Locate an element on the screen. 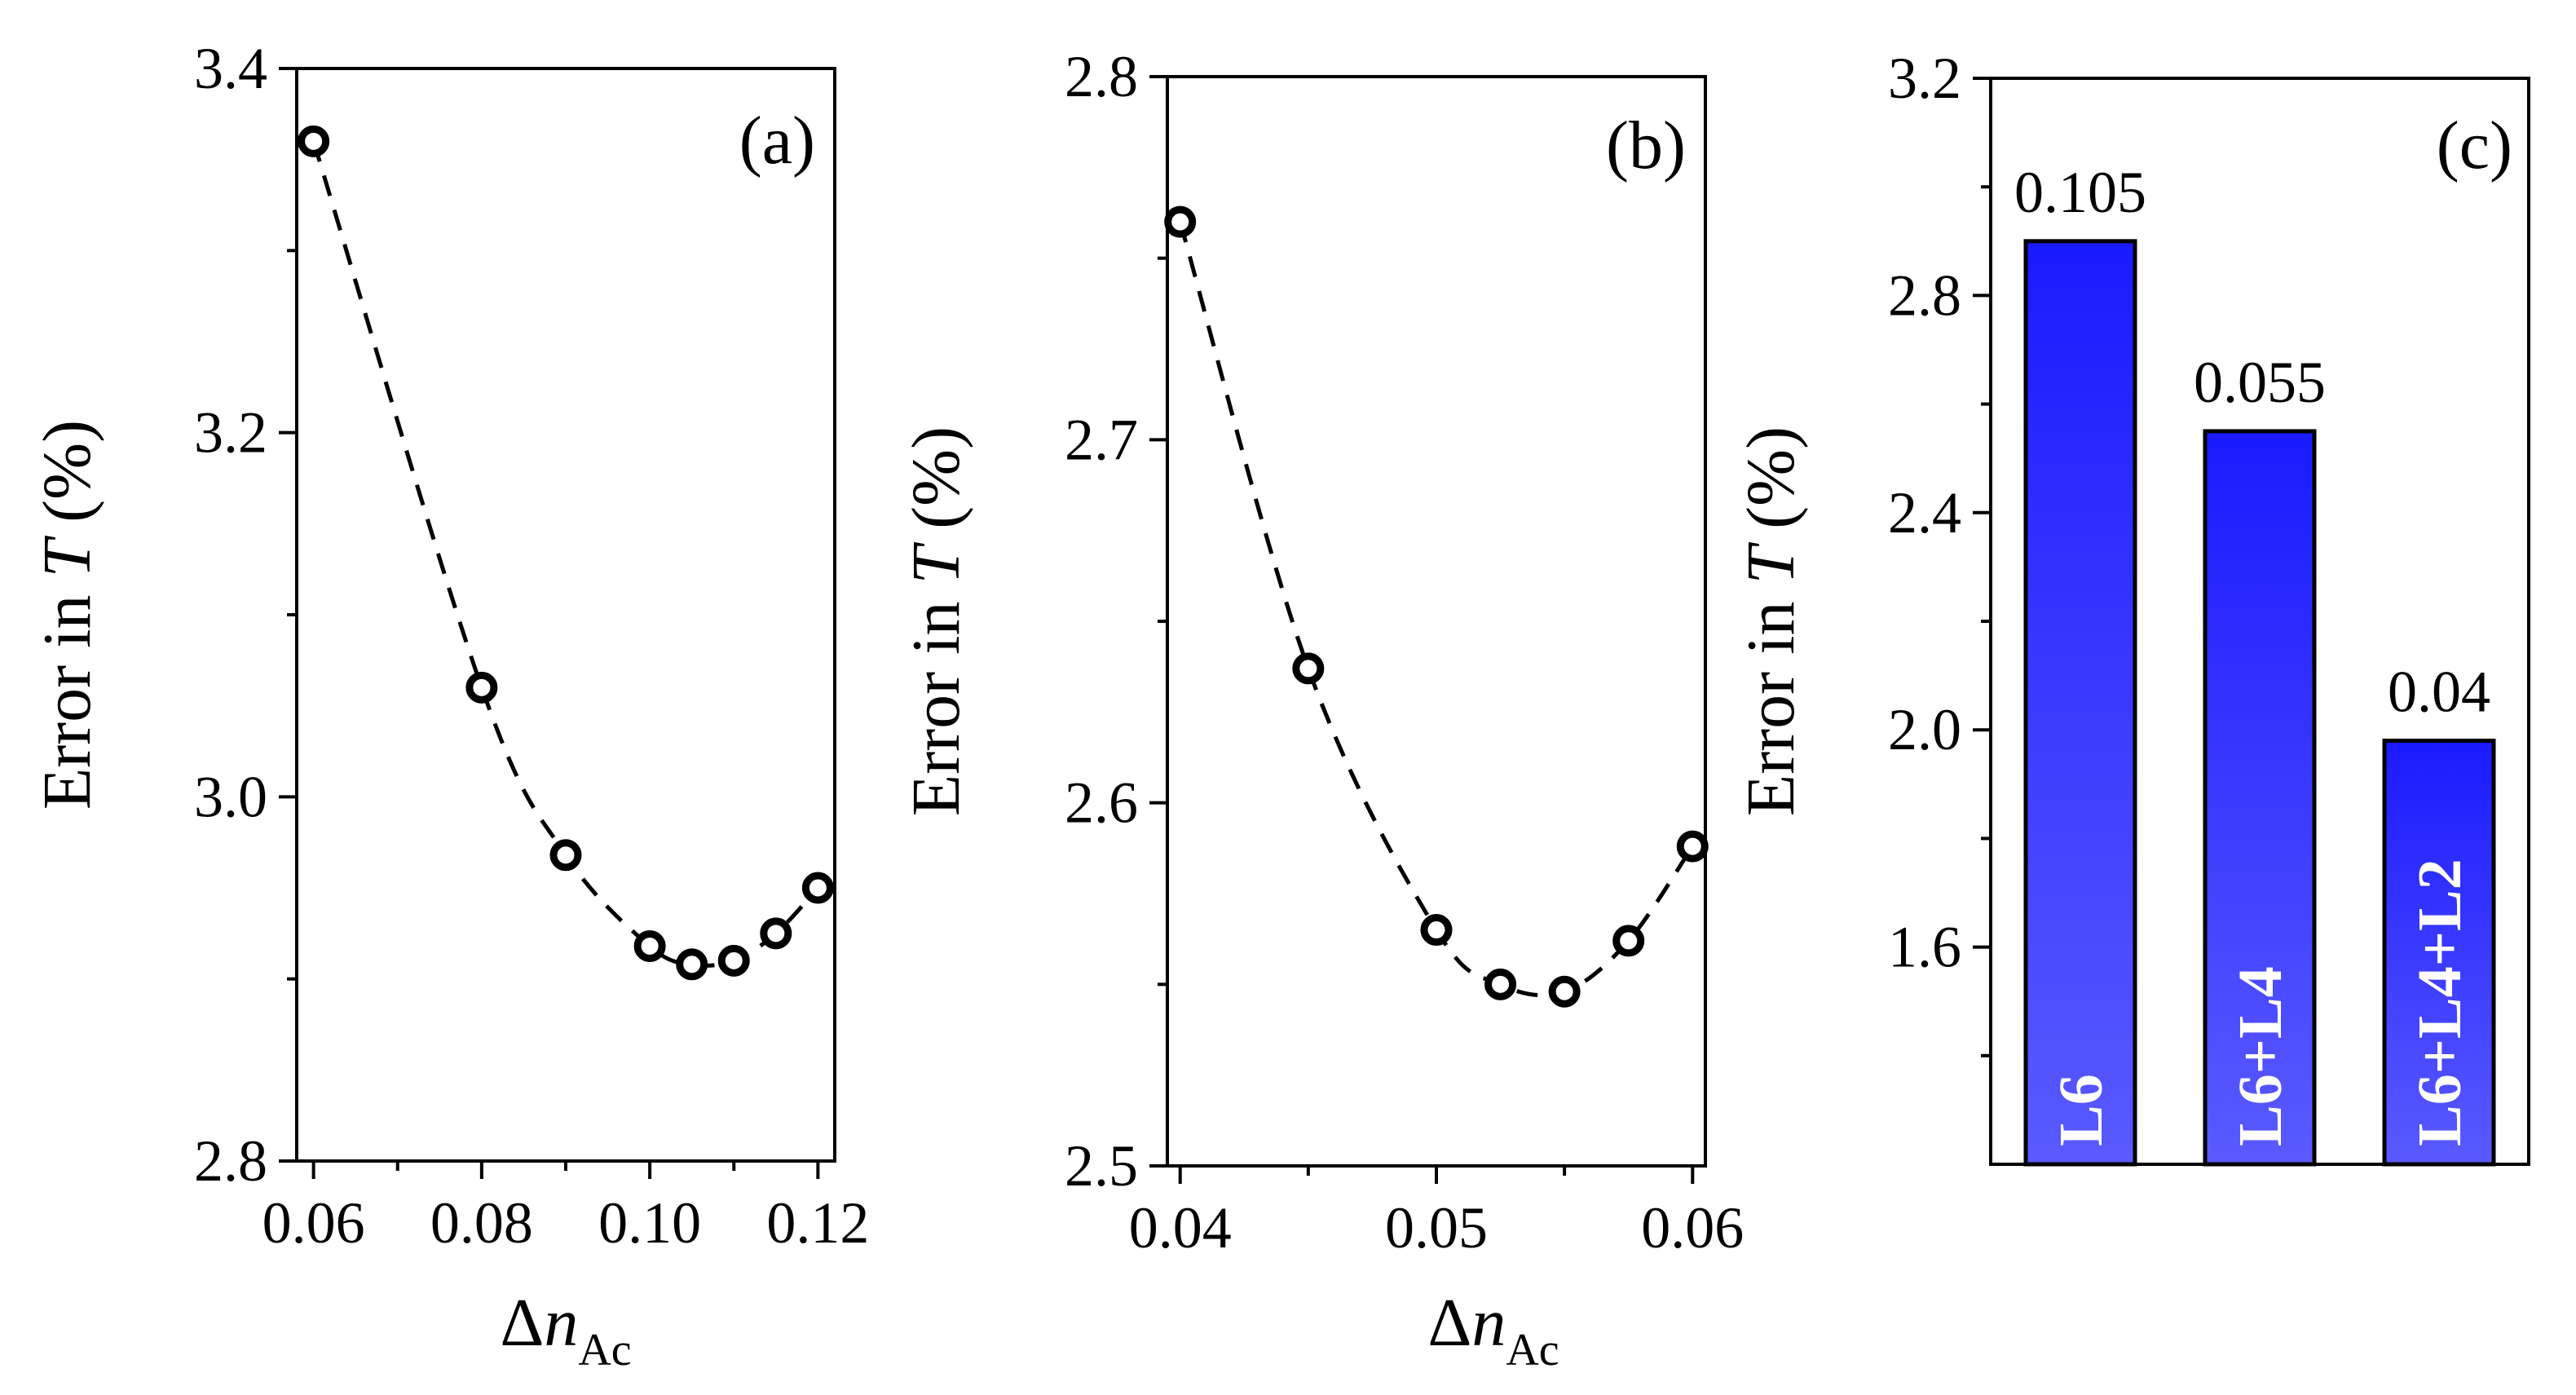  tick-marks-c is located at coordinates (1982, 567).